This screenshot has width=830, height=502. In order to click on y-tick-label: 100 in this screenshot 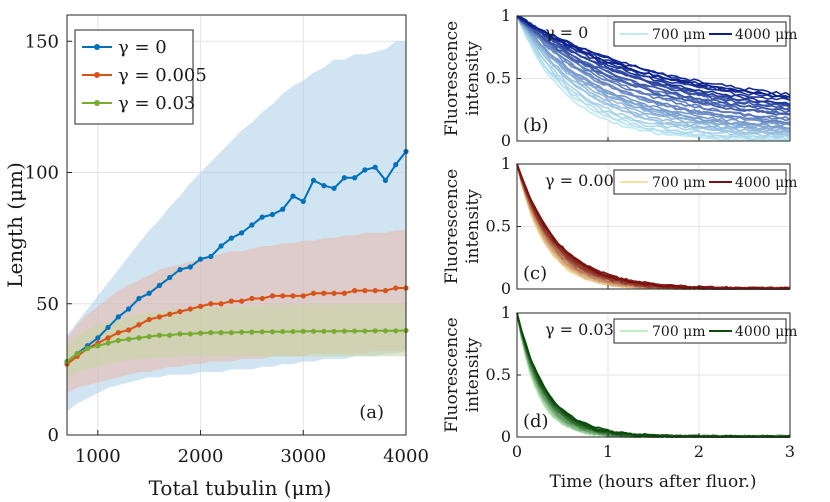, I will do `click(42, 173)`.